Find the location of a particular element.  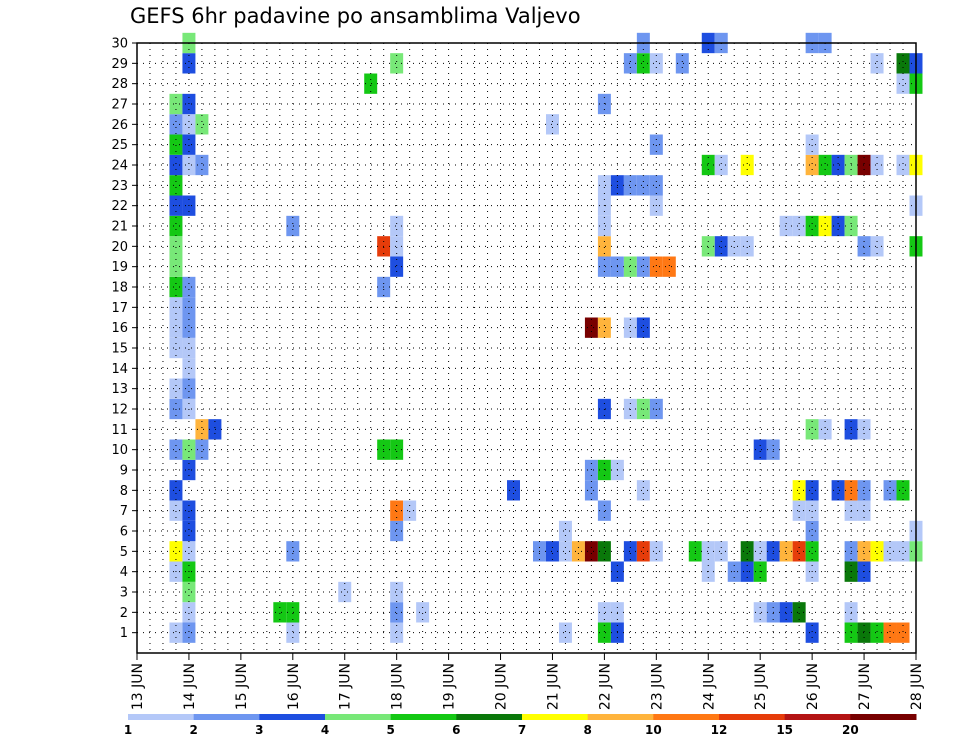

x-tick-label: 18 JUN is located at coordinates (398, 686).